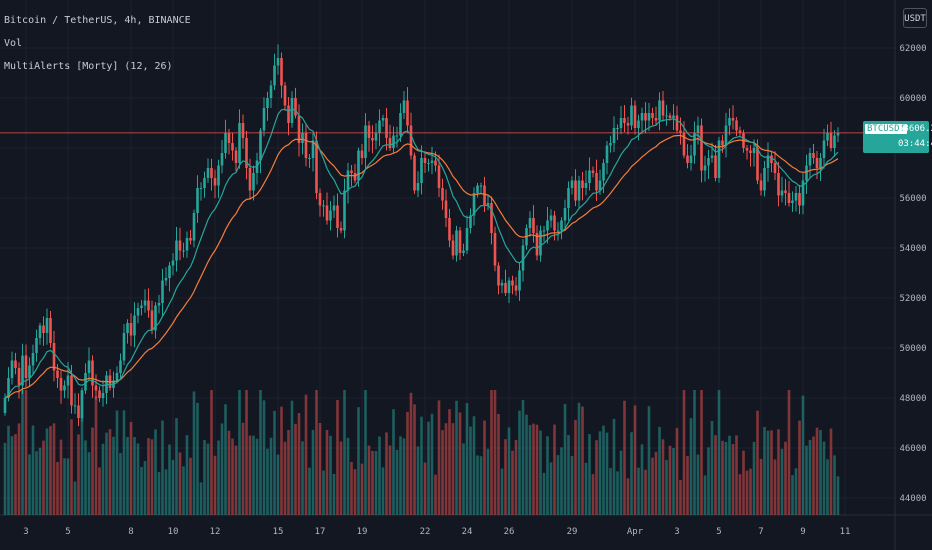 The width and height of the screenshot is (932, 550). I want to click on x-tick-label: 5, so click(67, 532).